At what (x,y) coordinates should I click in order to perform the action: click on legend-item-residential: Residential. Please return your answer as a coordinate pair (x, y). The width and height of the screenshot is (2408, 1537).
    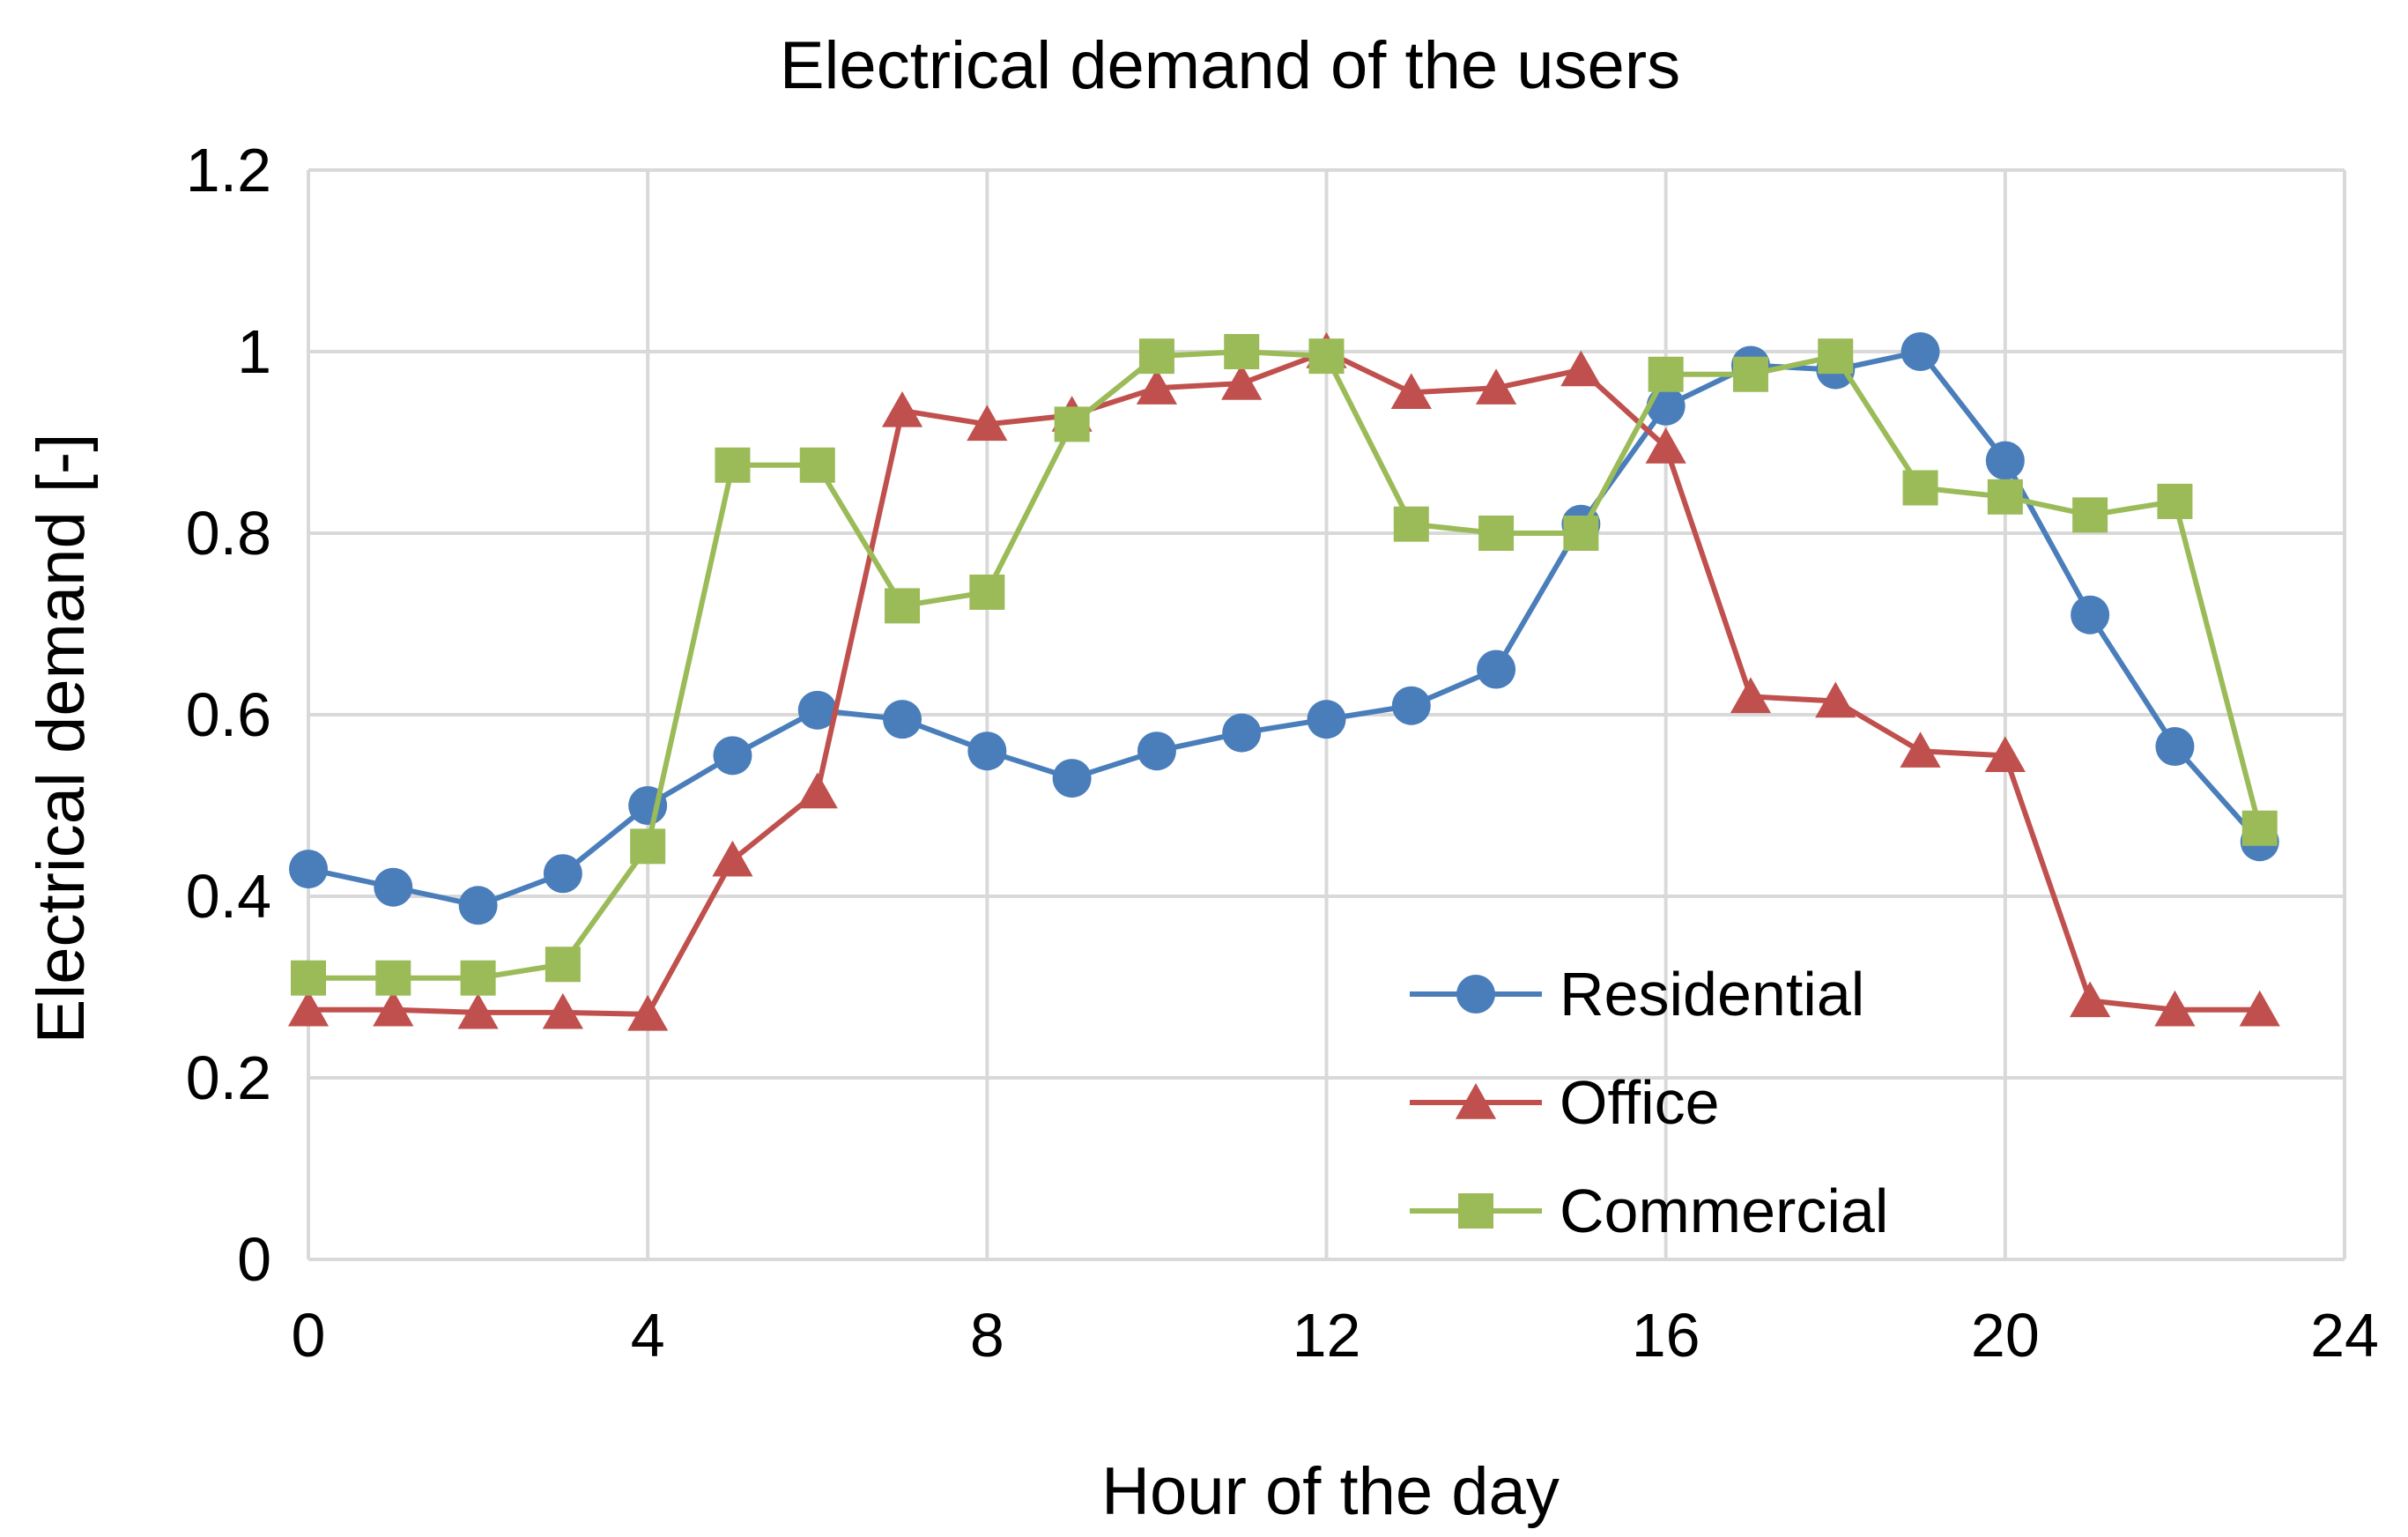
    Looking at the image, I should click on (1637, 994).